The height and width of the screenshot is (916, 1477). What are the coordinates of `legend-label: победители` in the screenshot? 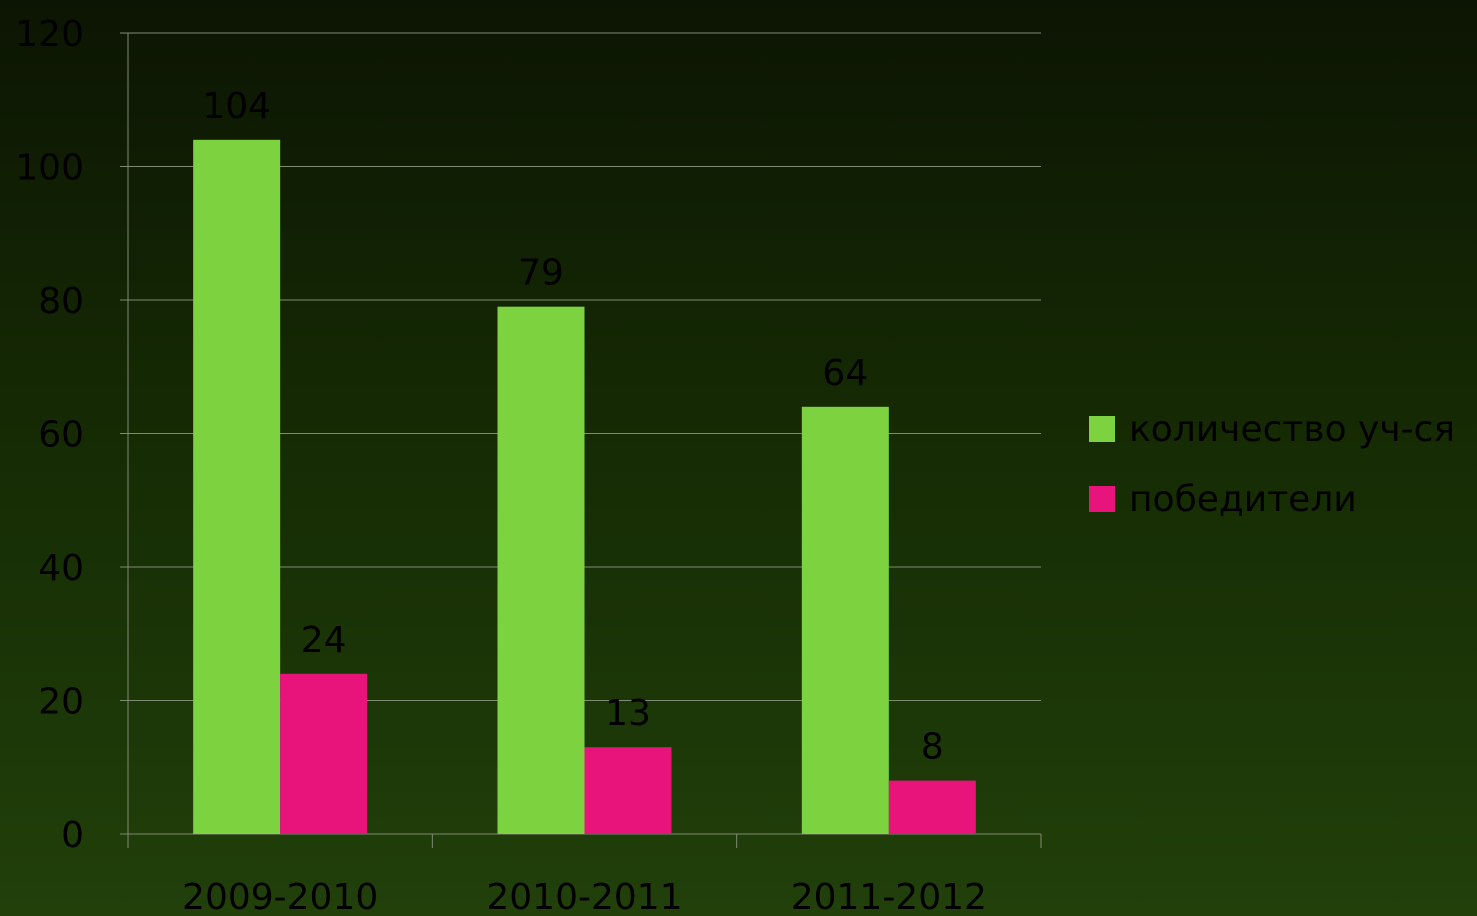 It's located at (1243, 499).